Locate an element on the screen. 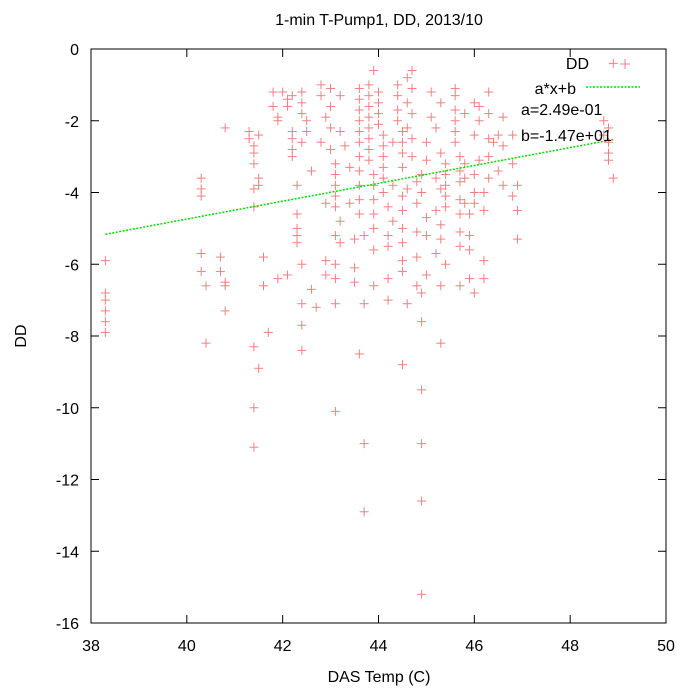 This screenshot has height=698, width=690. y-tick-label: 0 is located at coordinates (74, 50).